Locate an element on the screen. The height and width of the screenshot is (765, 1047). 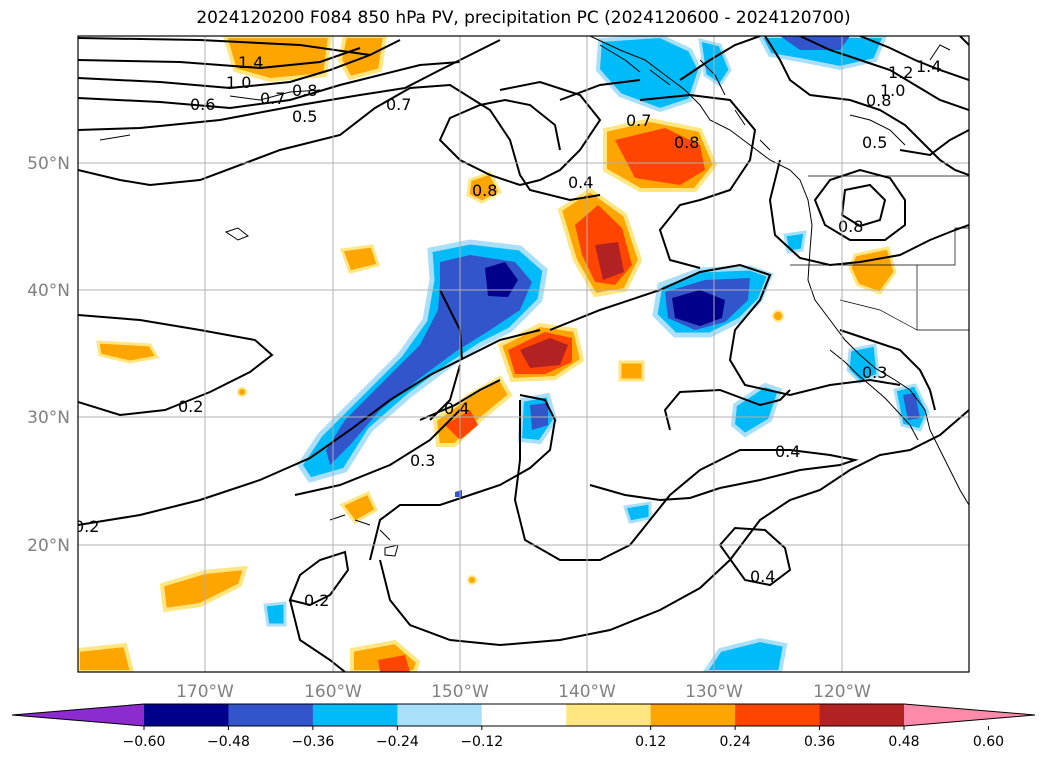
colorbar-tick-label: 0.60 is located at coordinates (988, 742).